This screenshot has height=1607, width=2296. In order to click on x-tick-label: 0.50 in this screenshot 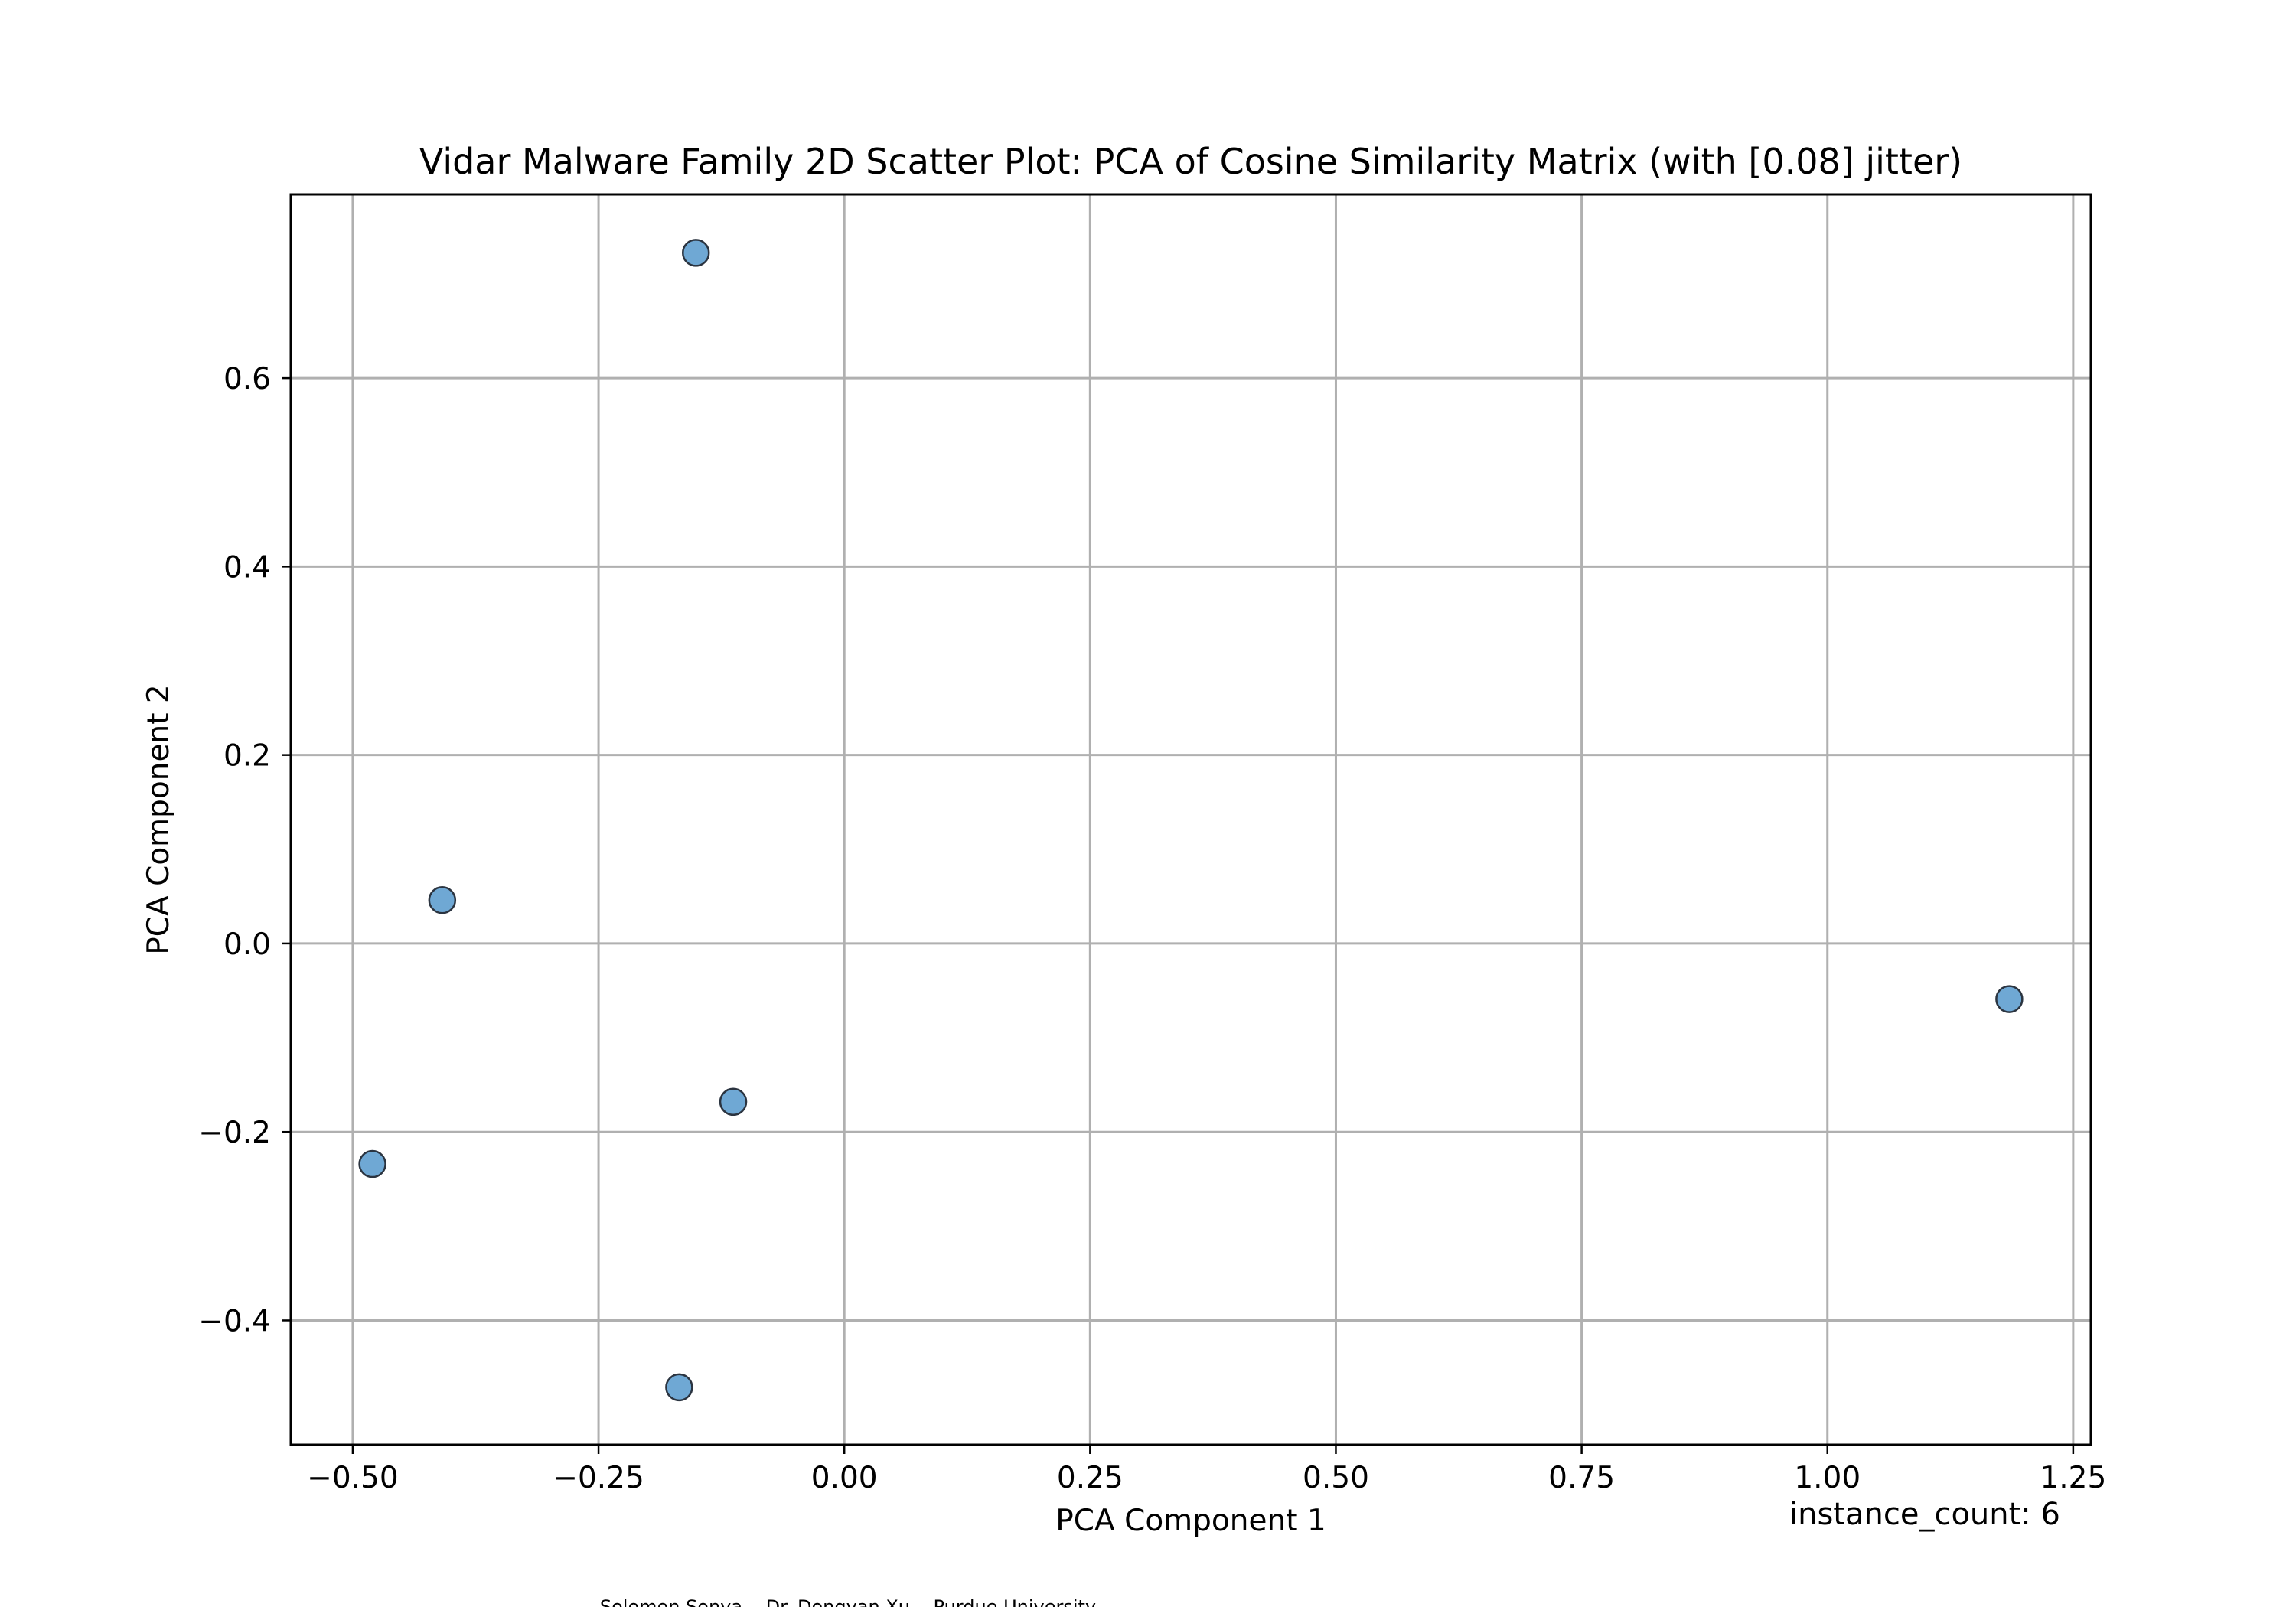, I will do `click(1336, 1478)`.